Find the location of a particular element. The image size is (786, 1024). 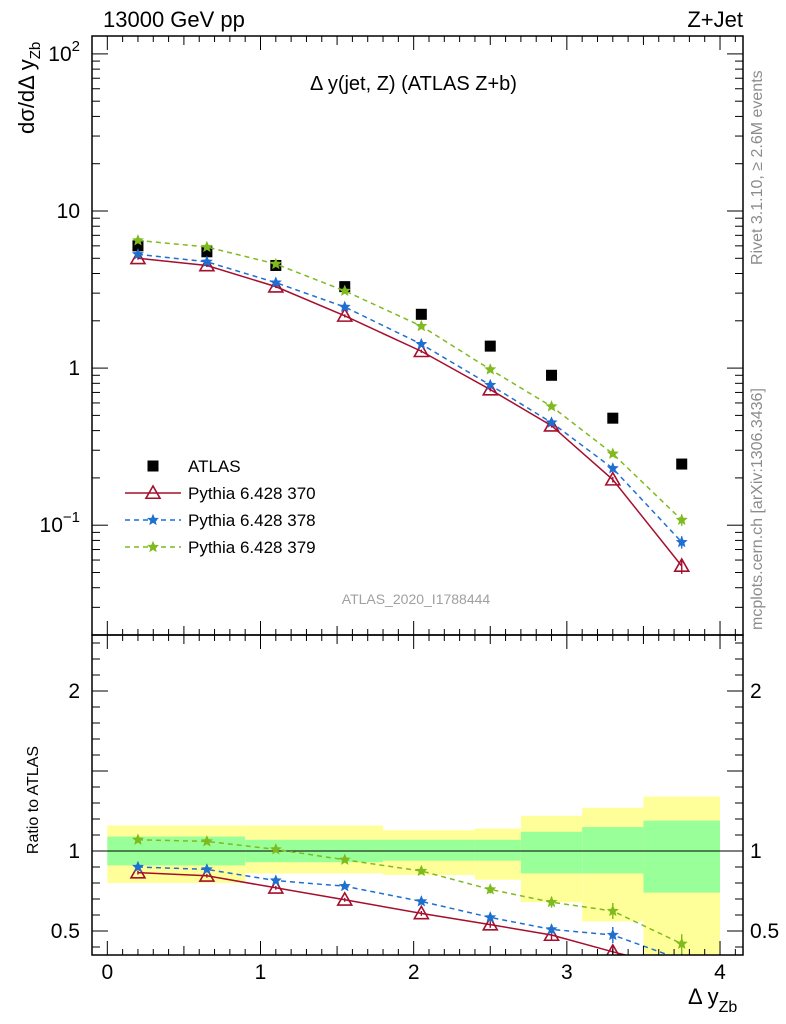

legend-entry-1: Pythia 6.428 370 is located at coordinates (220, 493).